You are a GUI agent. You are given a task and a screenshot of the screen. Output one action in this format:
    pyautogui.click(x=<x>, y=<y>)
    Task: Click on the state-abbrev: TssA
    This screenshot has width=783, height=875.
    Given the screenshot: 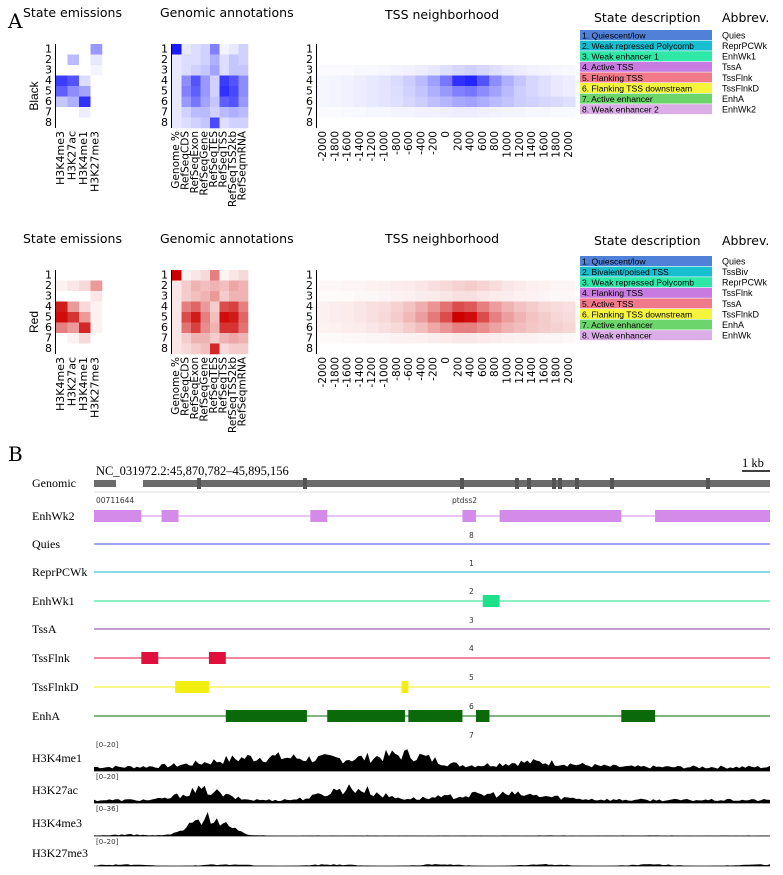 What is the action you would take?
    pyautogui.click(x=732, y=67)
    